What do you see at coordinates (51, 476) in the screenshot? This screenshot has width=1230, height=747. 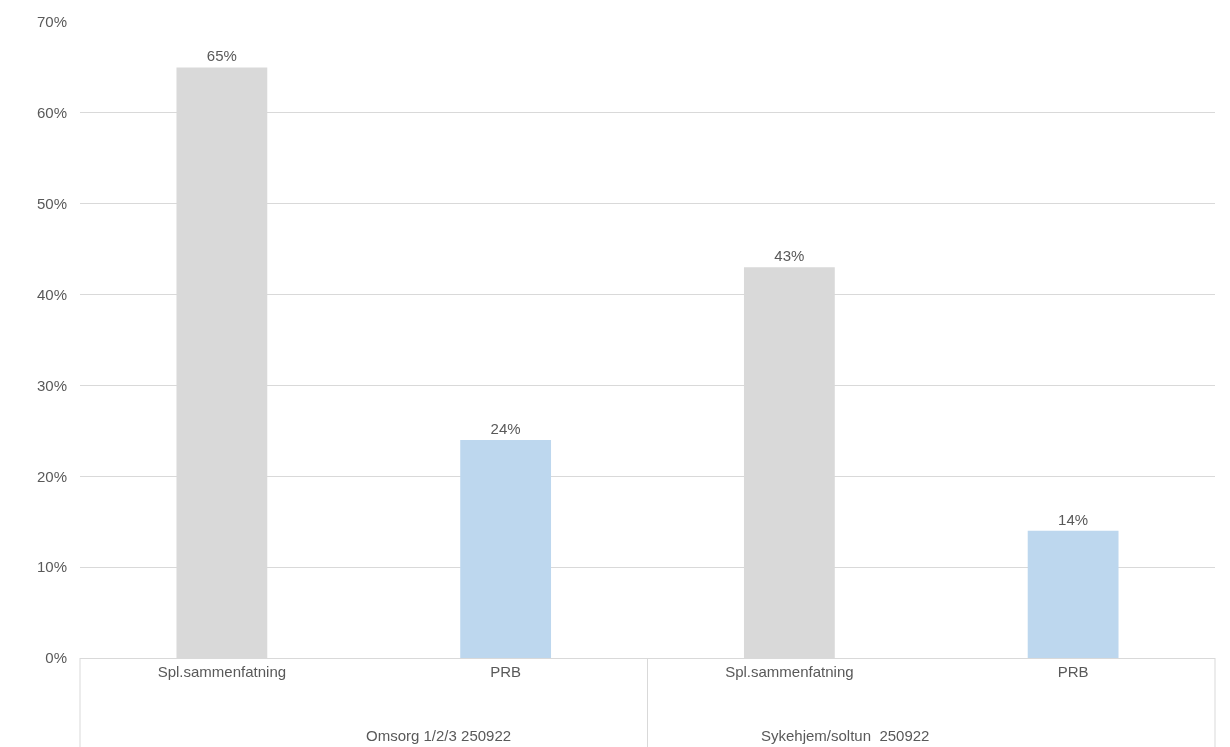 I see `y-tick-label: 20%` at bounding box center [51, 476].